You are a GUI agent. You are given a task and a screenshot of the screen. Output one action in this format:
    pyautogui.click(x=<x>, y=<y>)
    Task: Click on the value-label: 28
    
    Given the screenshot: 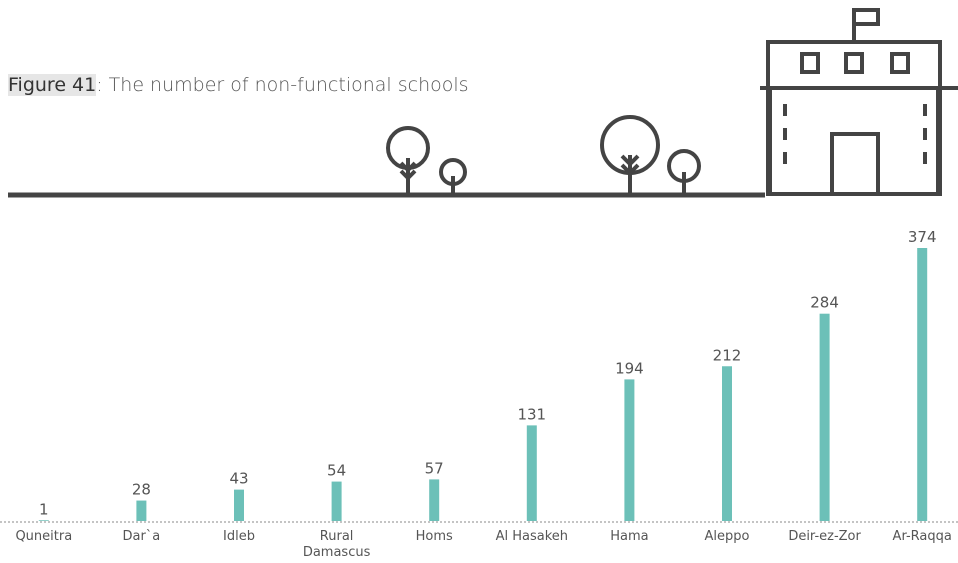 What is the action you would take?
    pyautogui.click(x=141, y=490)
    